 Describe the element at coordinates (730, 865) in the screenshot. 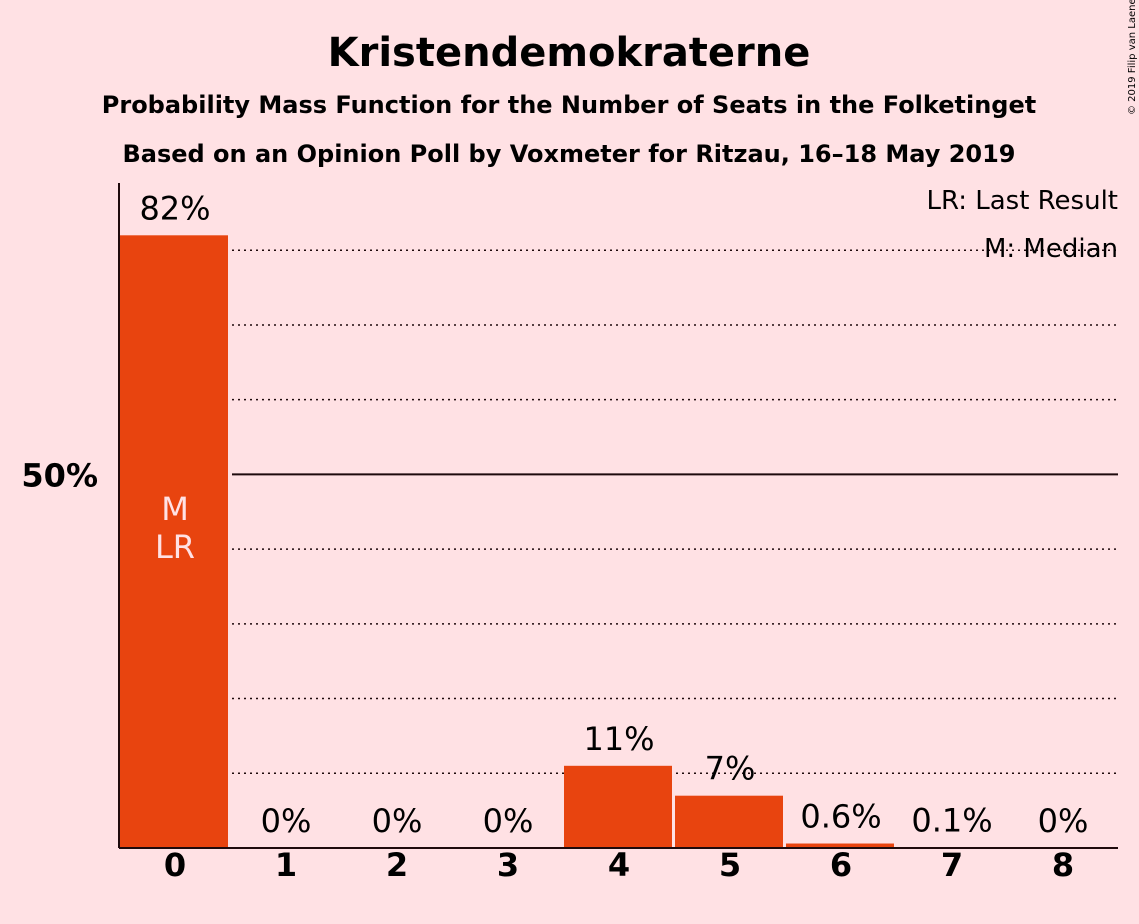

I see `x-tick-label: 5` at that location.